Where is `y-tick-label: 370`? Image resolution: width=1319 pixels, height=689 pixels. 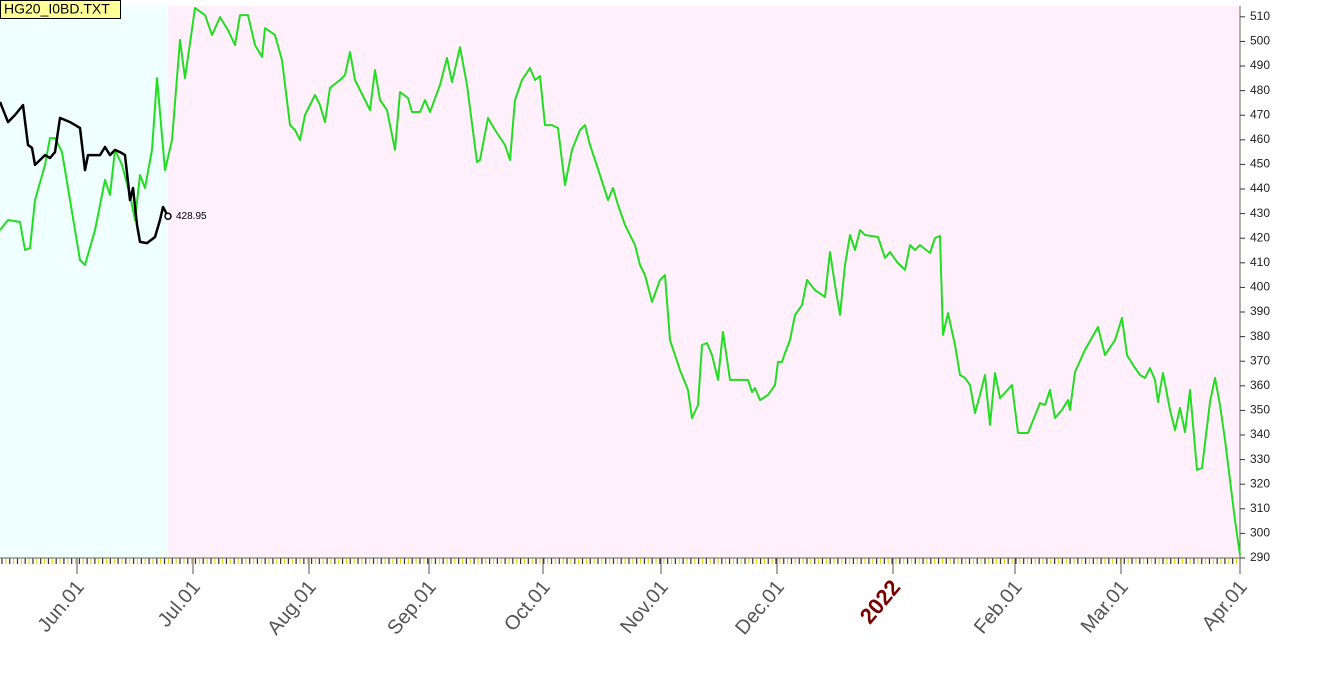 y-tick-label: 370 is located at coordinates (1260, 360).